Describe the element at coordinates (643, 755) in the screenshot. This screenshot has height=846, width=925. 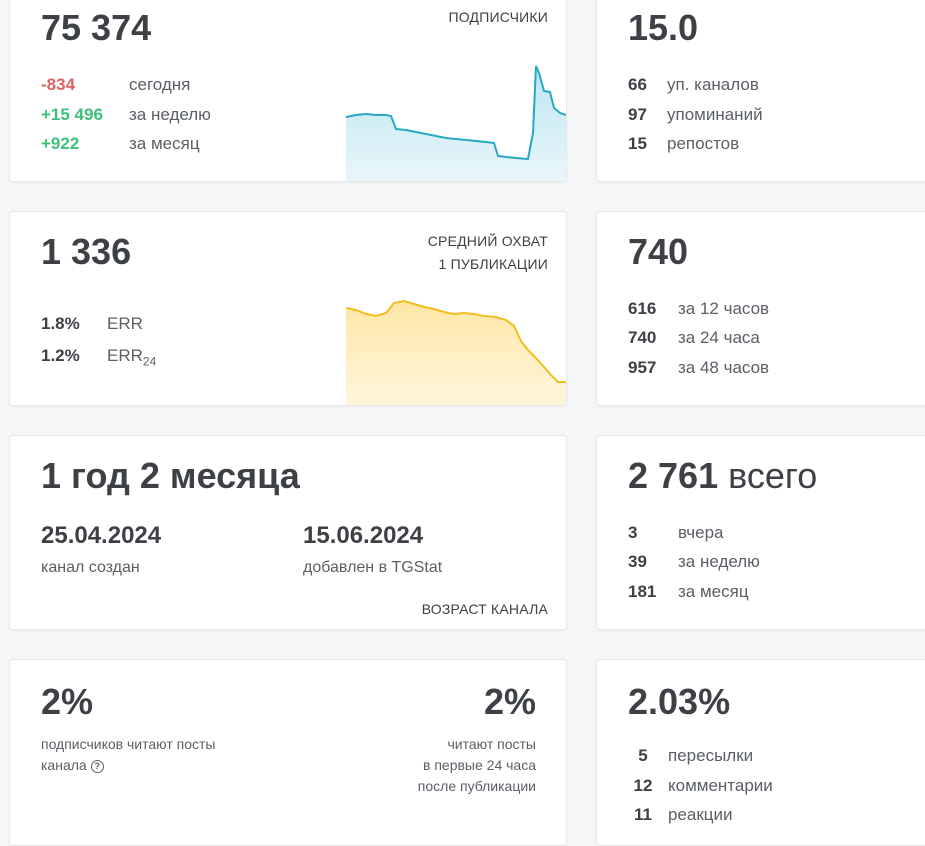
I see `engagement-forwards-value: 5` at that location.